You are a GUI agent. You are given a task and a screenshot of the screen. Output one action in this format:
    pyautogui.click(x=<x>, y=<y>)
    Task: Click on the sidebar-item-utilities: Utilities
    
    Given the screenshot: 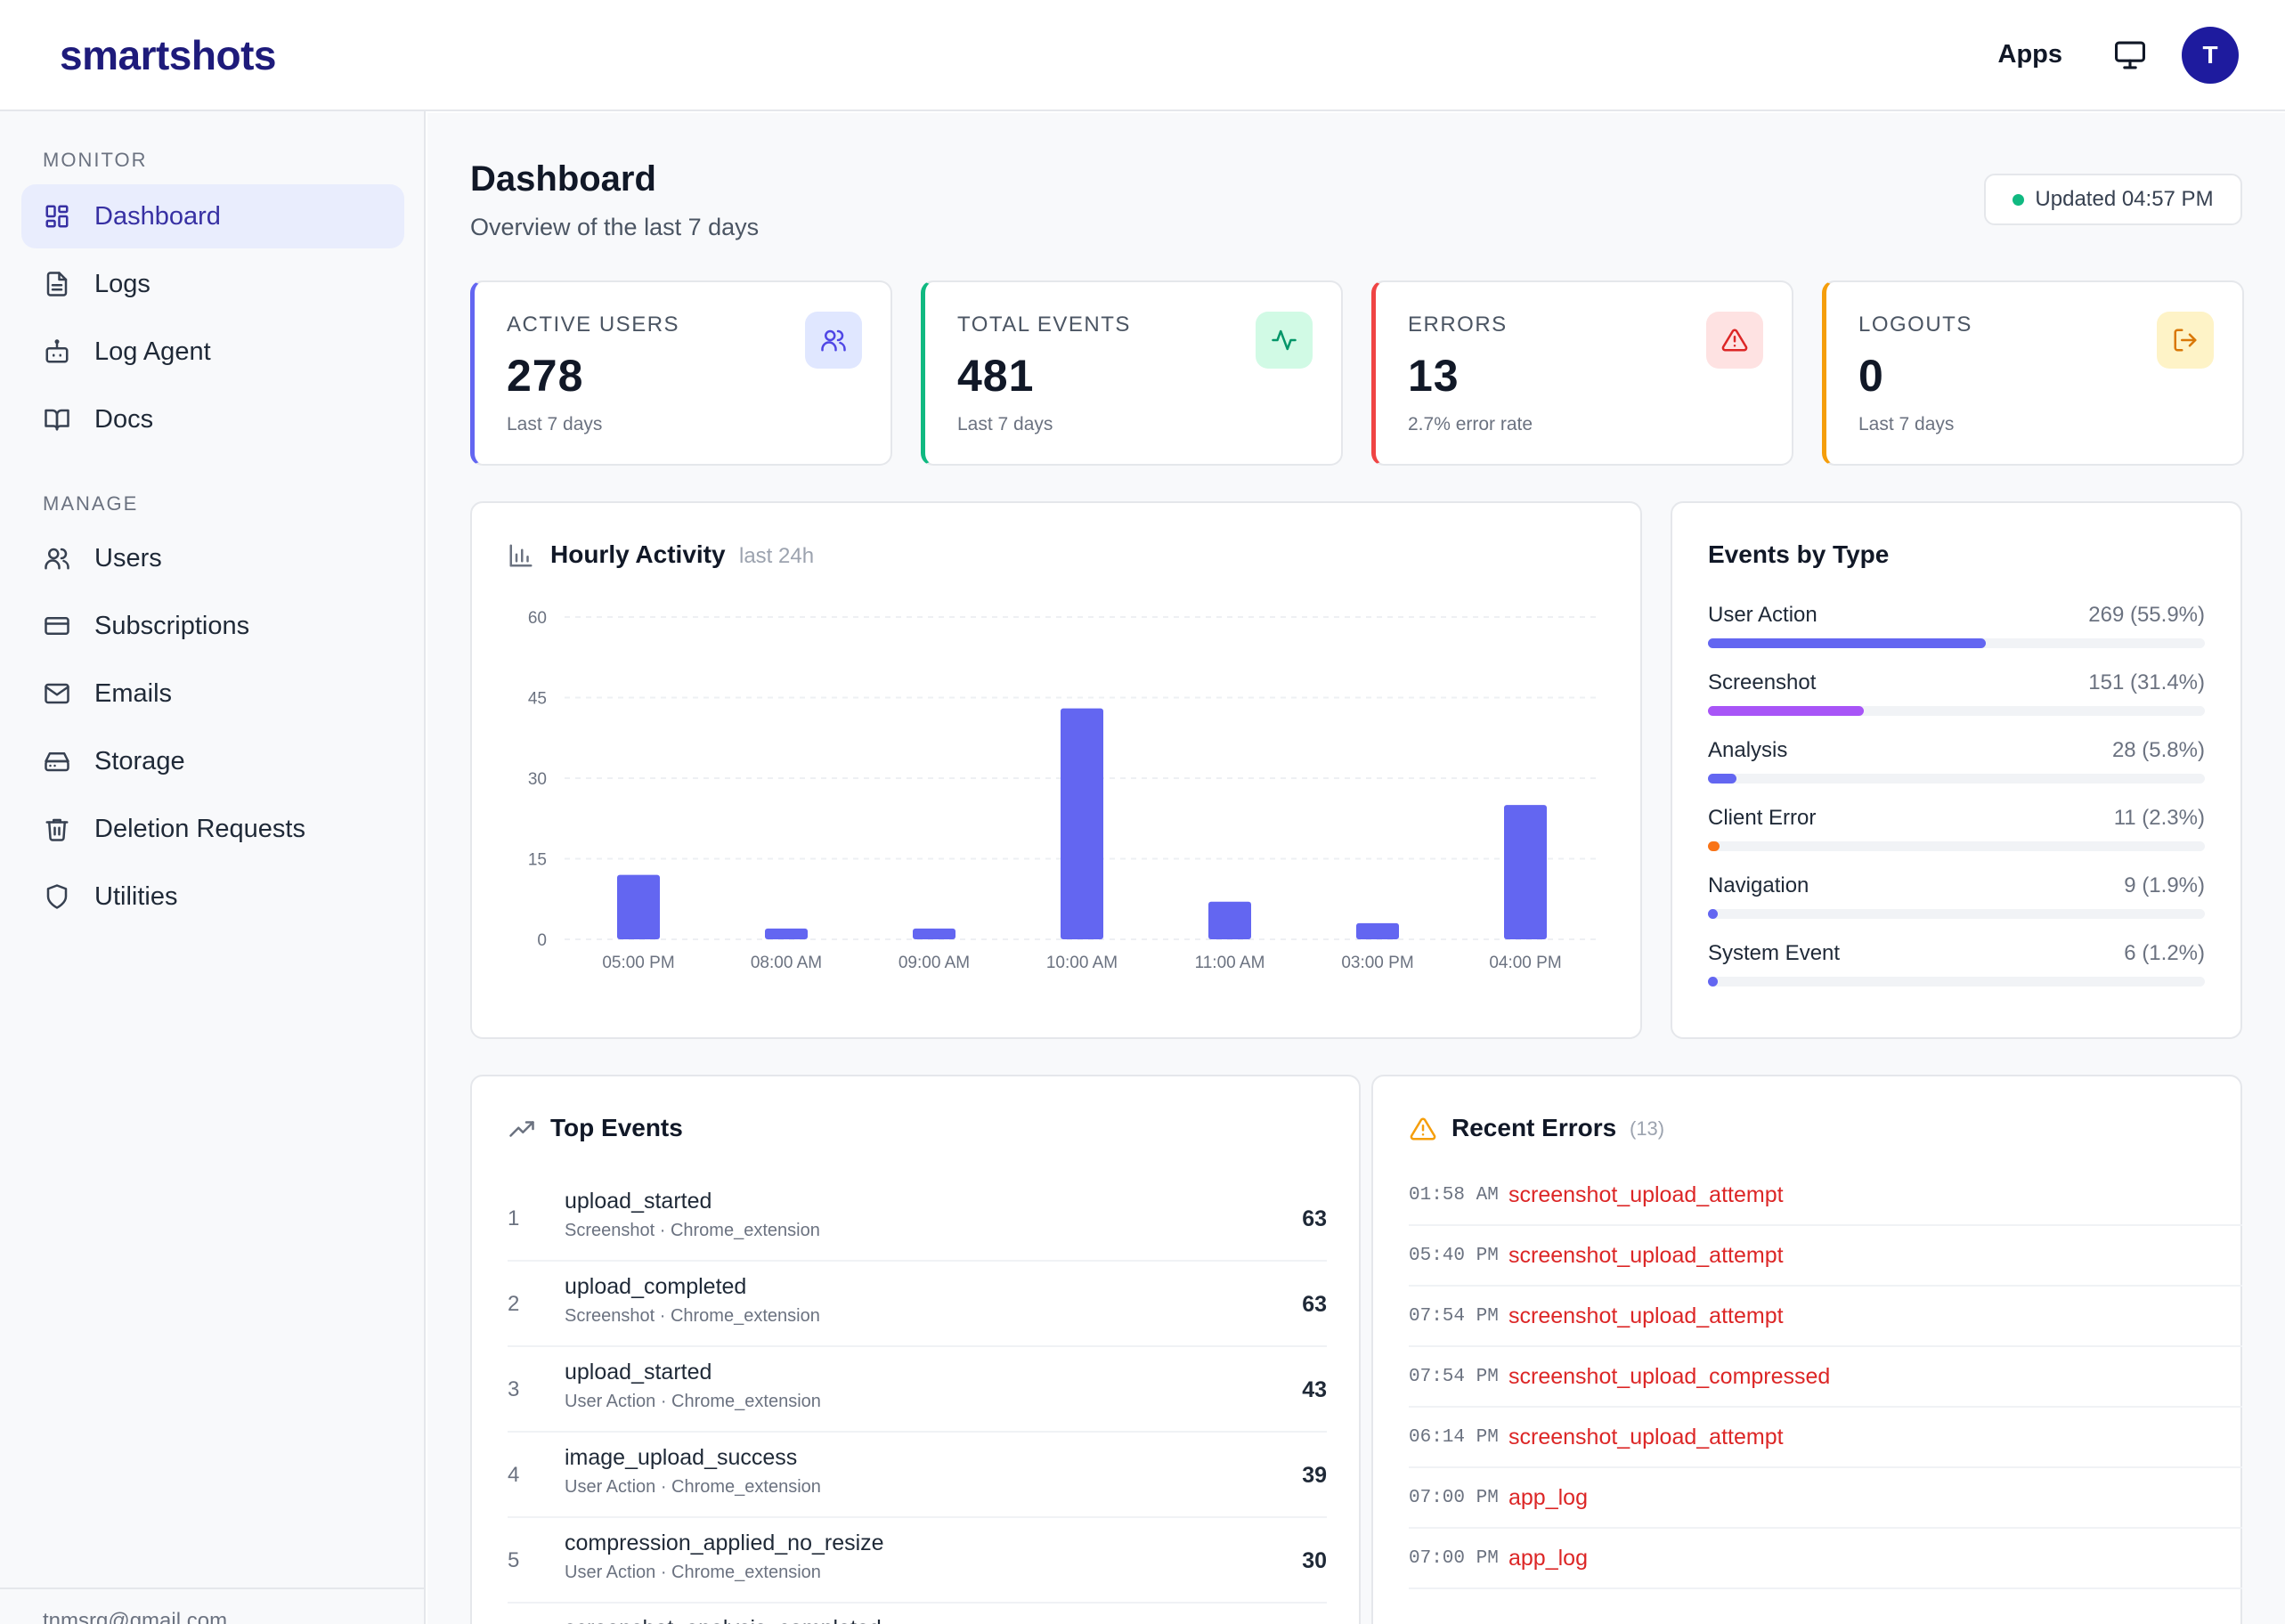 What is the action you would take?
    pyautogui.click(x=212, y=897)
    